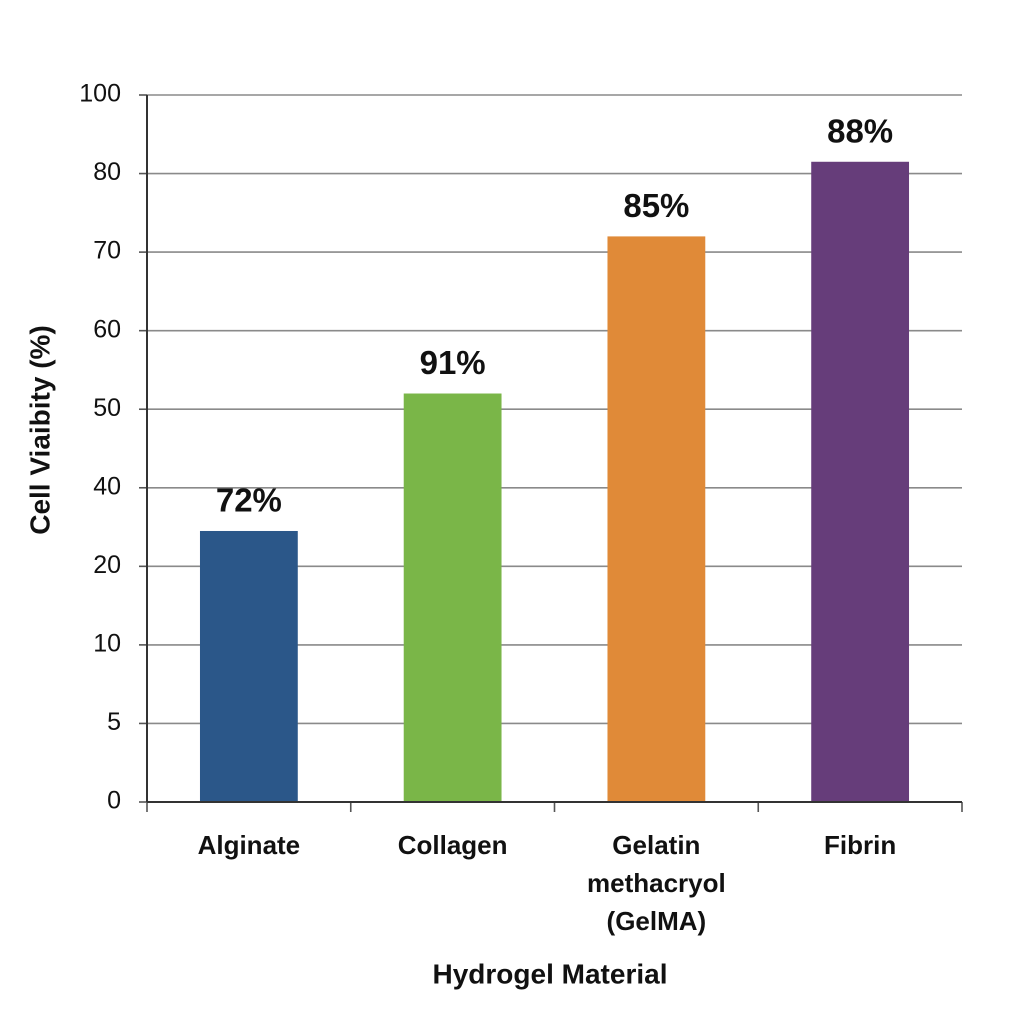 This screenshot has height=1024, width=1024. I want to click on y-tick-label: 40, so click(107, 486).